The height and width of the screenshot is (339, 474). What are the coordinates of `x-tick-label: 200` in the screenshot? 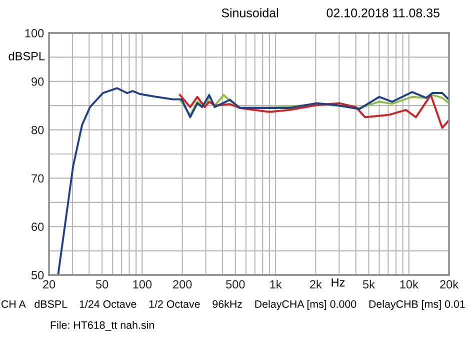 It's located at (182, 284).